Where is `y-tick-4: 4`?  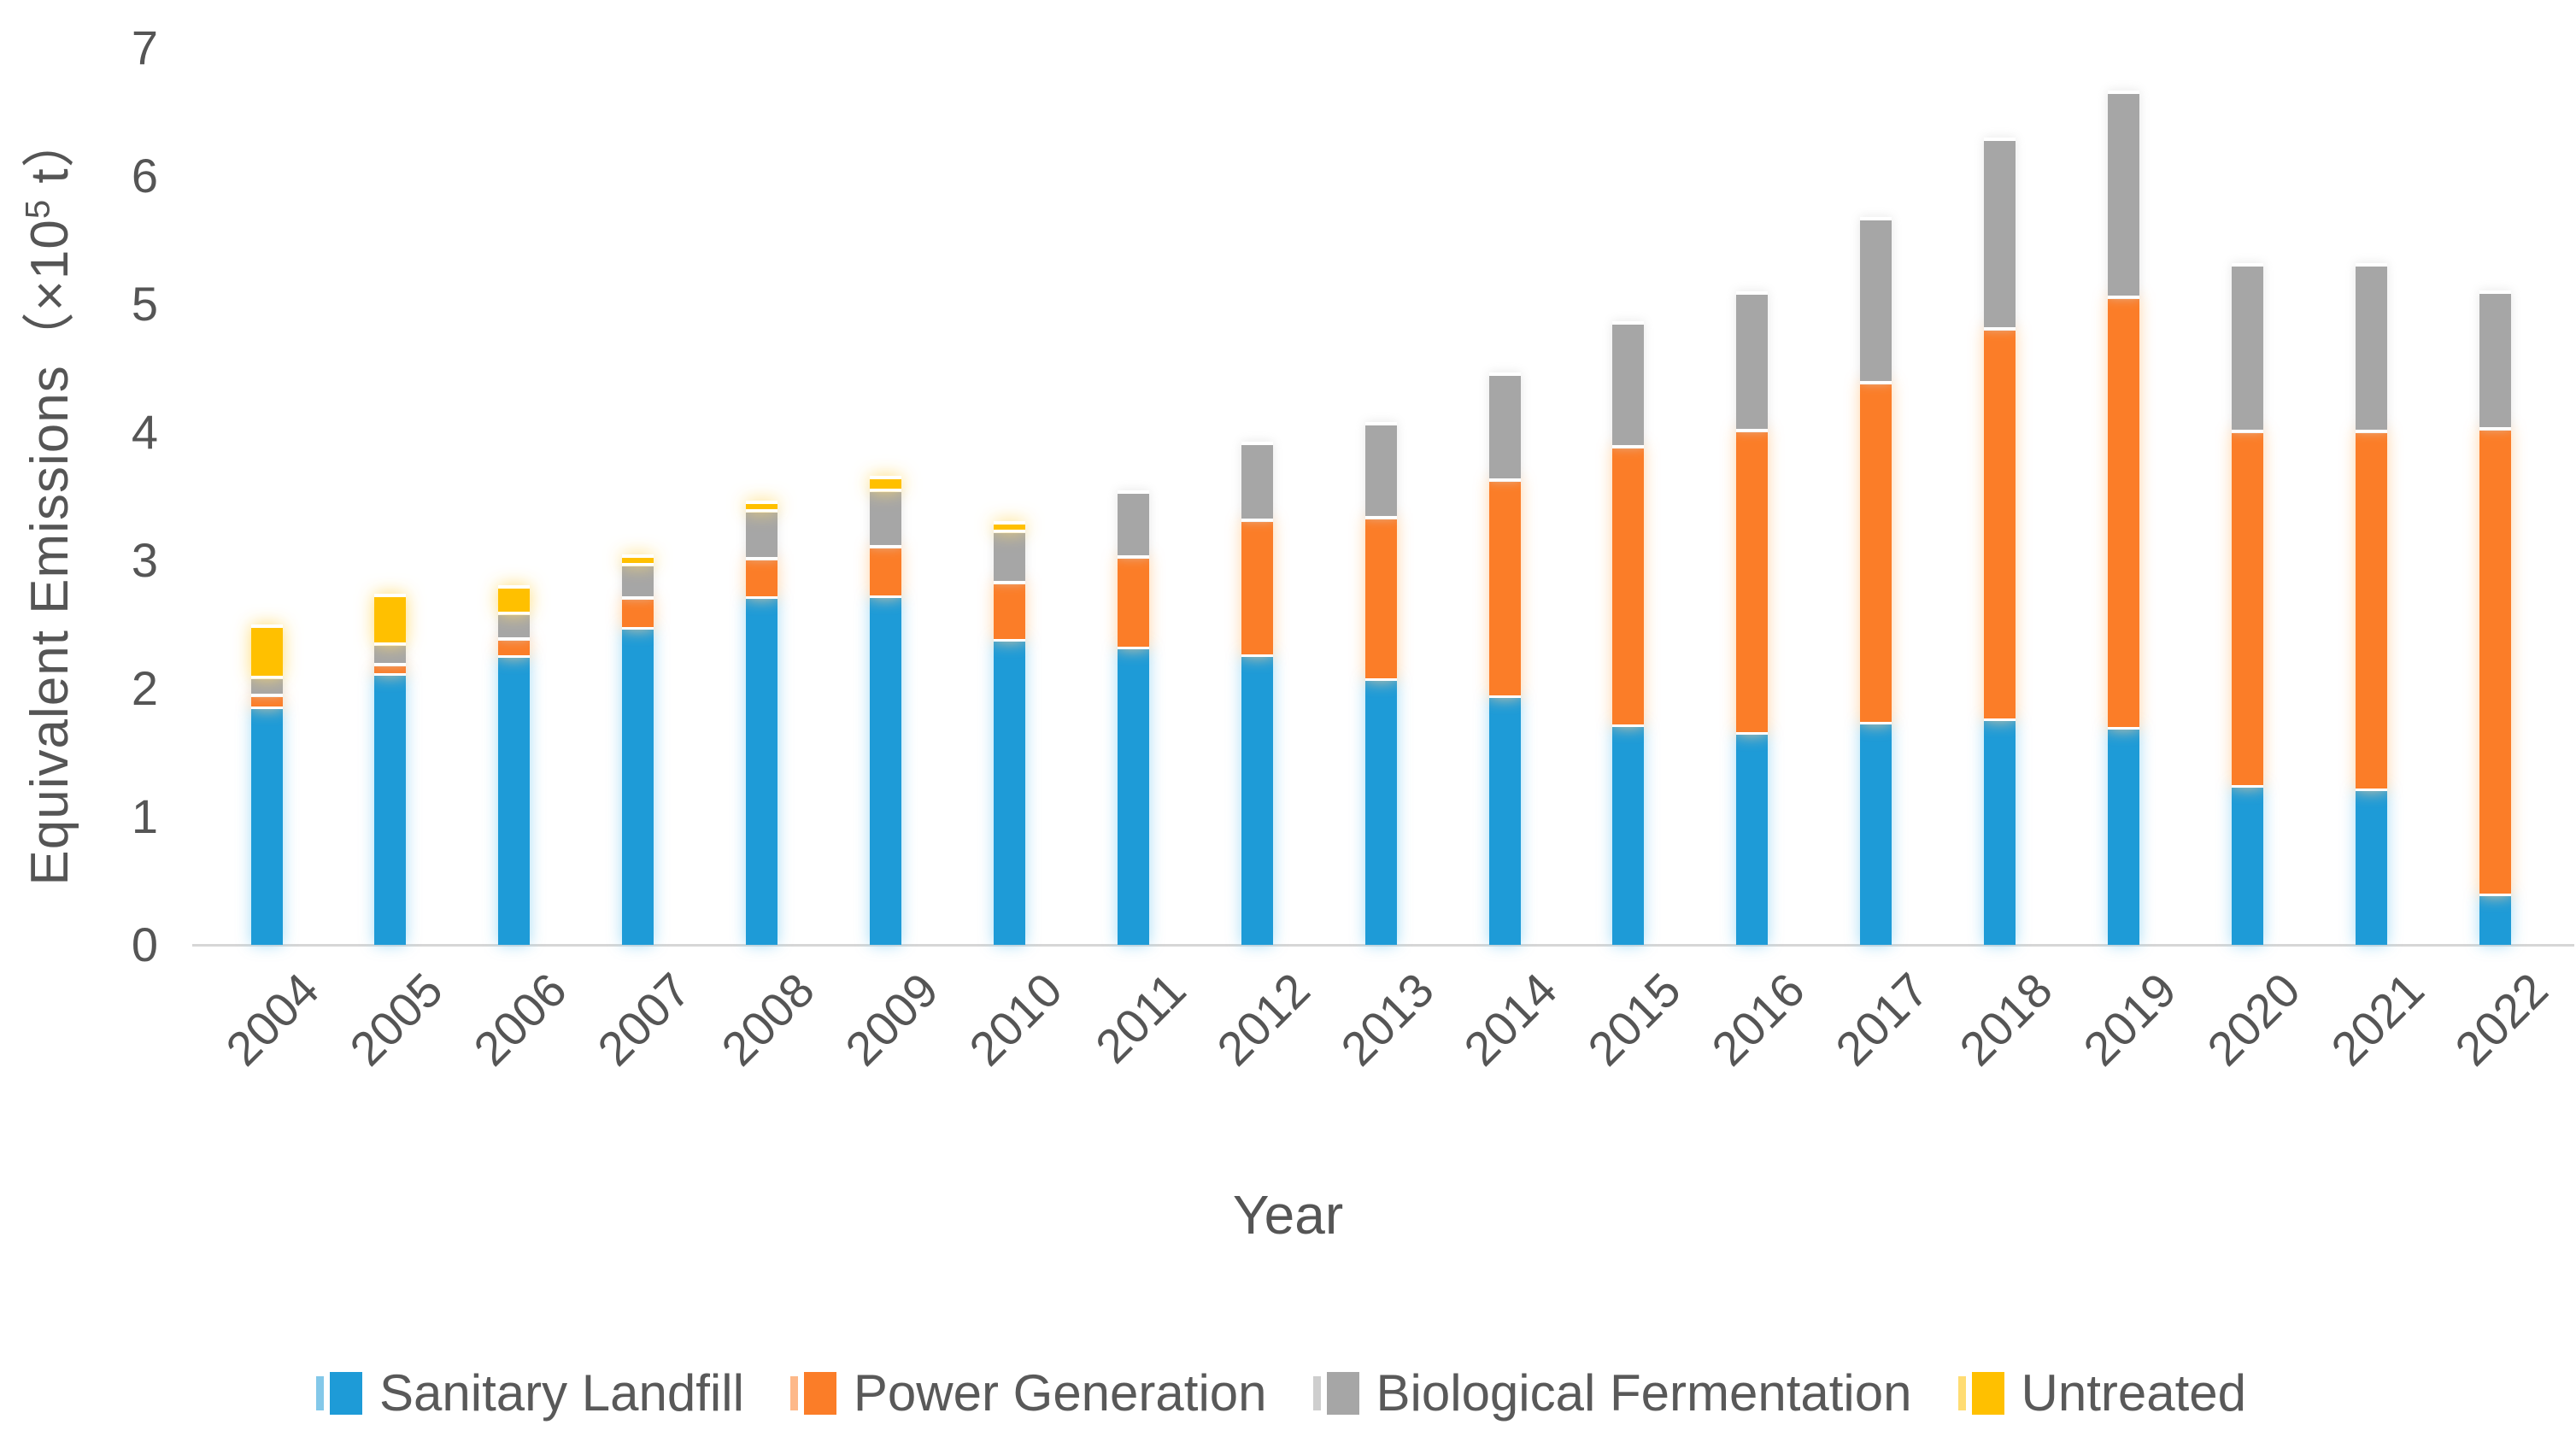 y-tick-4: 4 is located at coordinates (144, 432).